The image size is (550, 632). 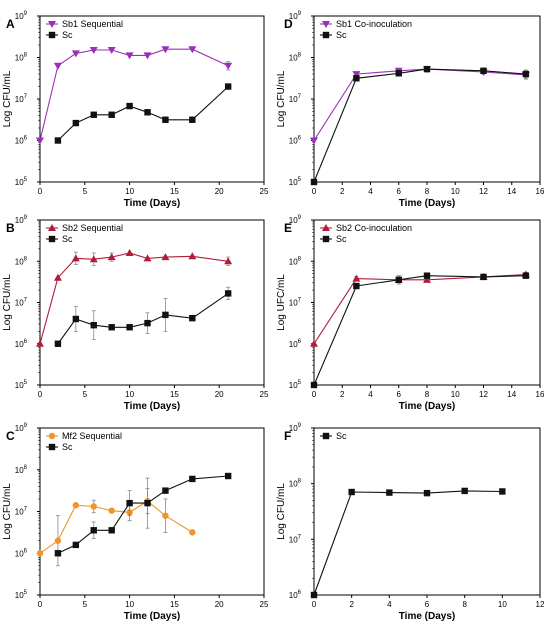 What do you see at coordinates (92, 228) in the screenshot?
I see `legend-label: Sb2 Sequential` at bounding box center [92, 228].